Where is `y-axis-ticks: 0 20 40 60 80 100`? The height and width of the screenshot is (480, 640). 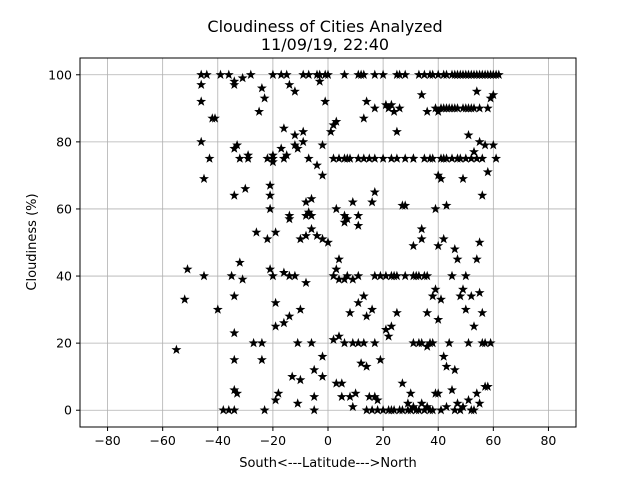 y-axis-ticks: 0 20 40 60 80 100 is located at coordinates (64, 242).